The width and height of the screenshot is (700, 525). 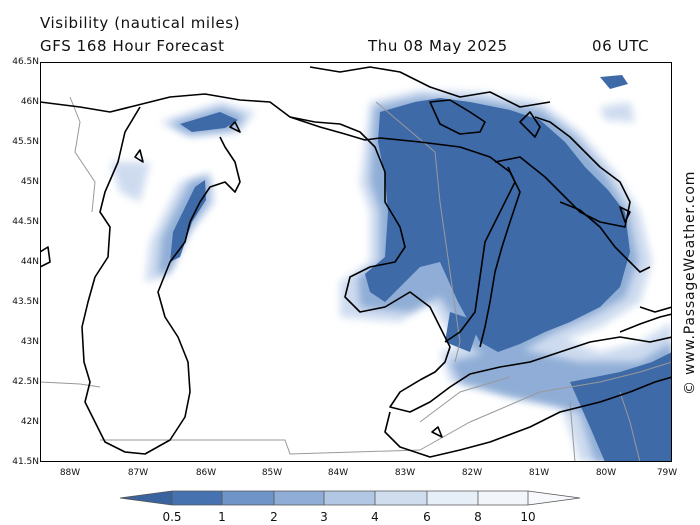 What do you see at coordinates (29, 102) in the screenshot?
I see `lat-label: 46N` at bounding box center [29, 102].